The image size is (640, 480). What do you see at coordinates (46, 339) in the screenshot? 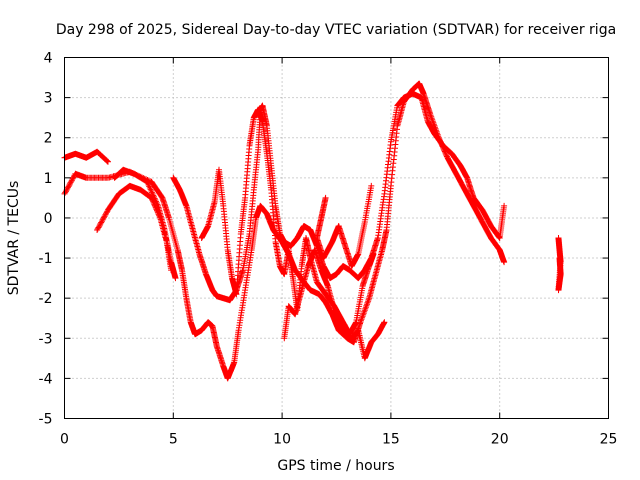
I see `y-tick-label: -3` at bounding box center [46, 339].